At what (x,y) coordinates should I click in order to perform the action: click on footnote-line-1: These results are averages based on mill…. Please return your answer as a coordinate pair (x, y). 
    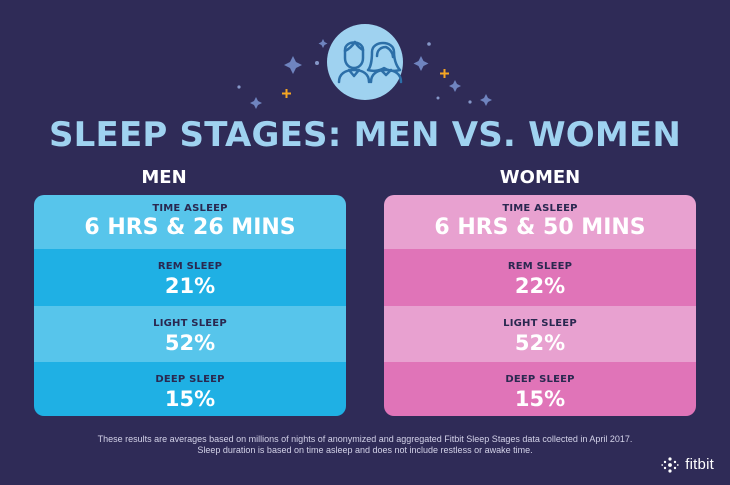
    Looking at the image, I should click on (365, 439).